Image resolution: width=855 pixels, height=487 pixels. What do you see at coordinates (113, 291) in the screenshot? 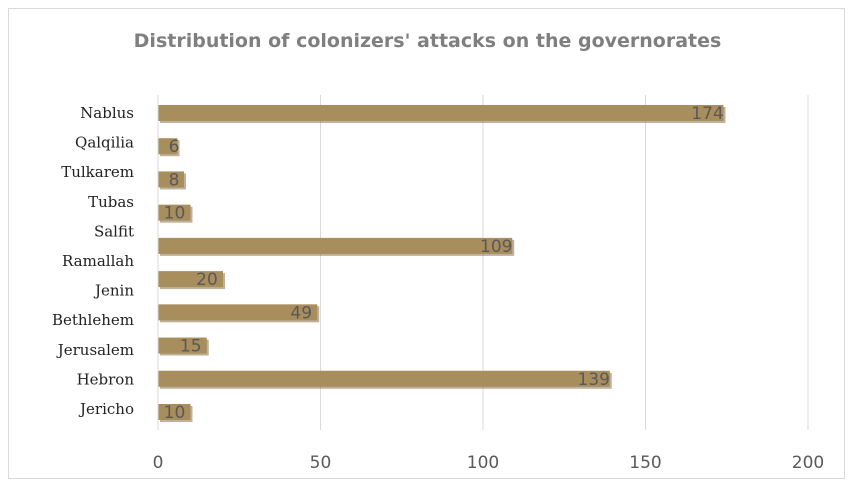
I see `category-label: Jenin` at bounding box center [113, 291].